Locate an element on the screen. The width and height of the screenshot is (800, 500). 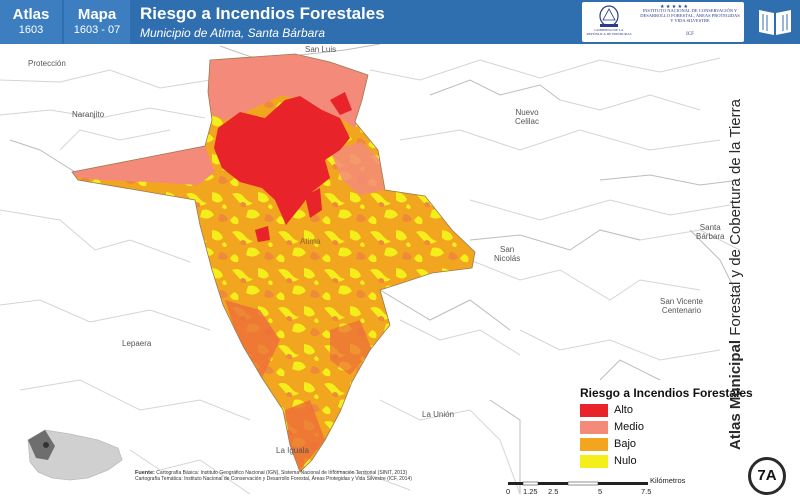
place-label-santa-barbara: Santa Bárbara is located at coordinates (710, 232).